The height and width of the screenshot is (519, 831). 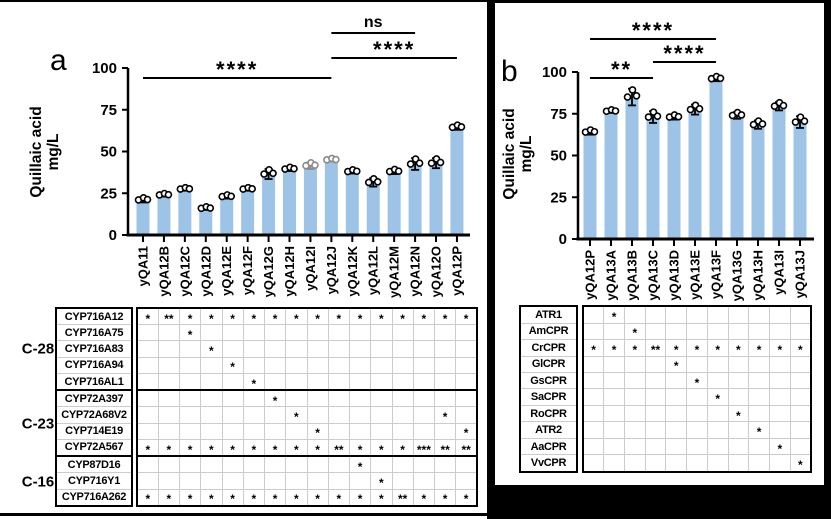 I want to click on copy-mark-cell-CYP72A68V2-yQA12O: *, so click(x=445, y=415).